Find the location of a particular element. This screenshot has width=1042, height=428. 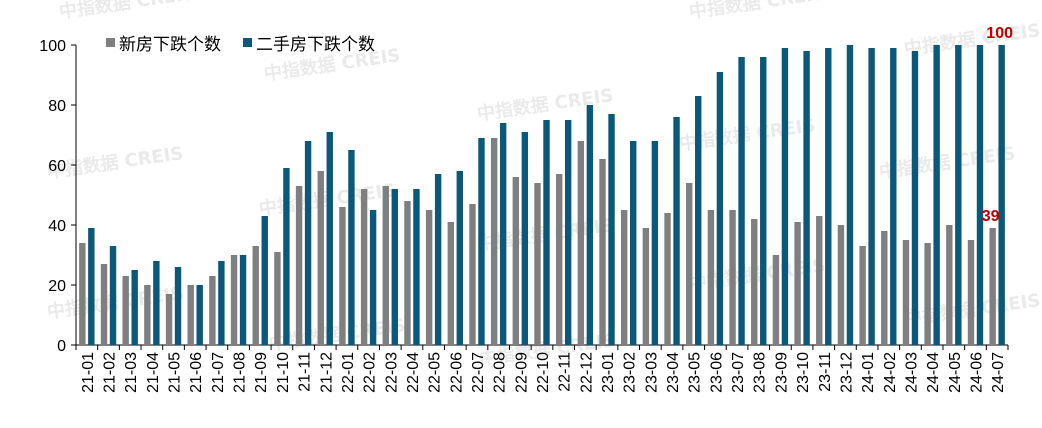

x-tick-label: 24-03 is located at coordinates (911, 372).